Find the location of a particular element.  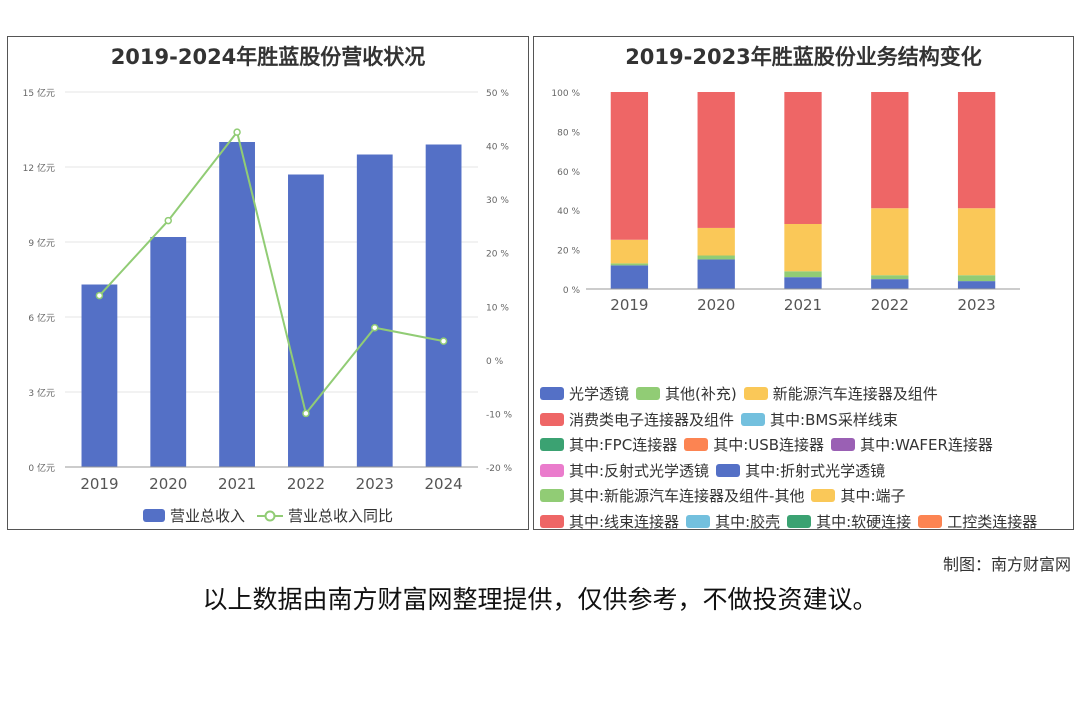

legend-label: 光学透镜 is located at coordinates (599, 394).